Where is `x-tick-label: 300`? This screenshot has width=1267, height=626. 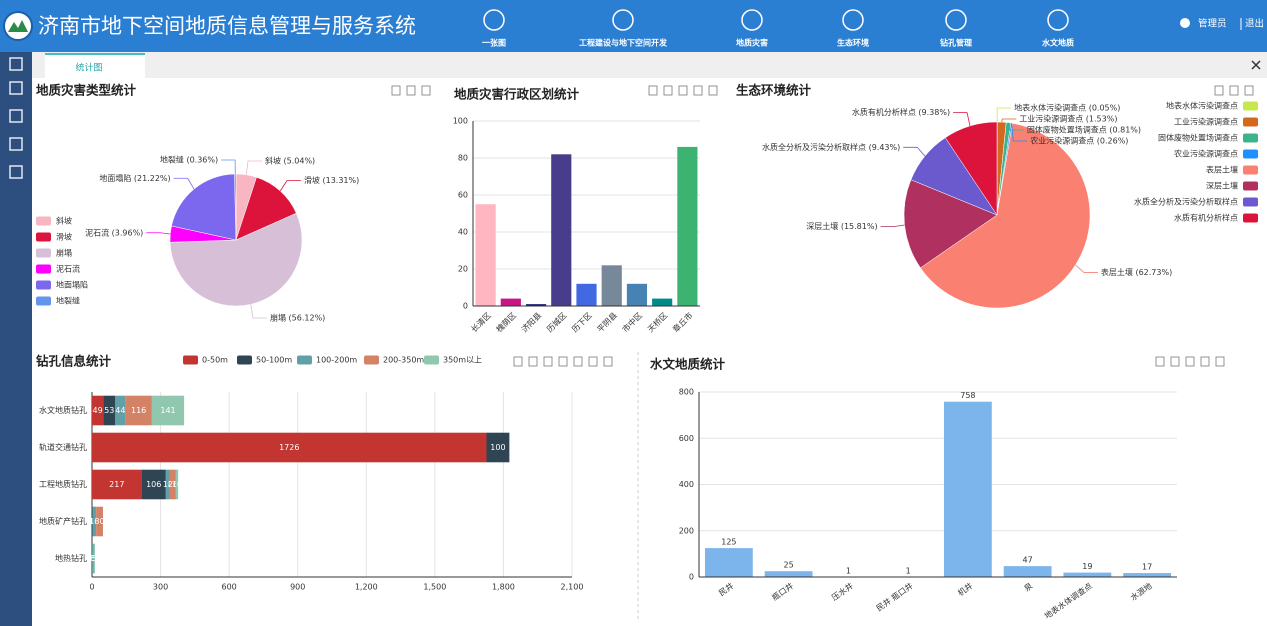 x-tick-label: 300 is located at coordinates (160, 587).